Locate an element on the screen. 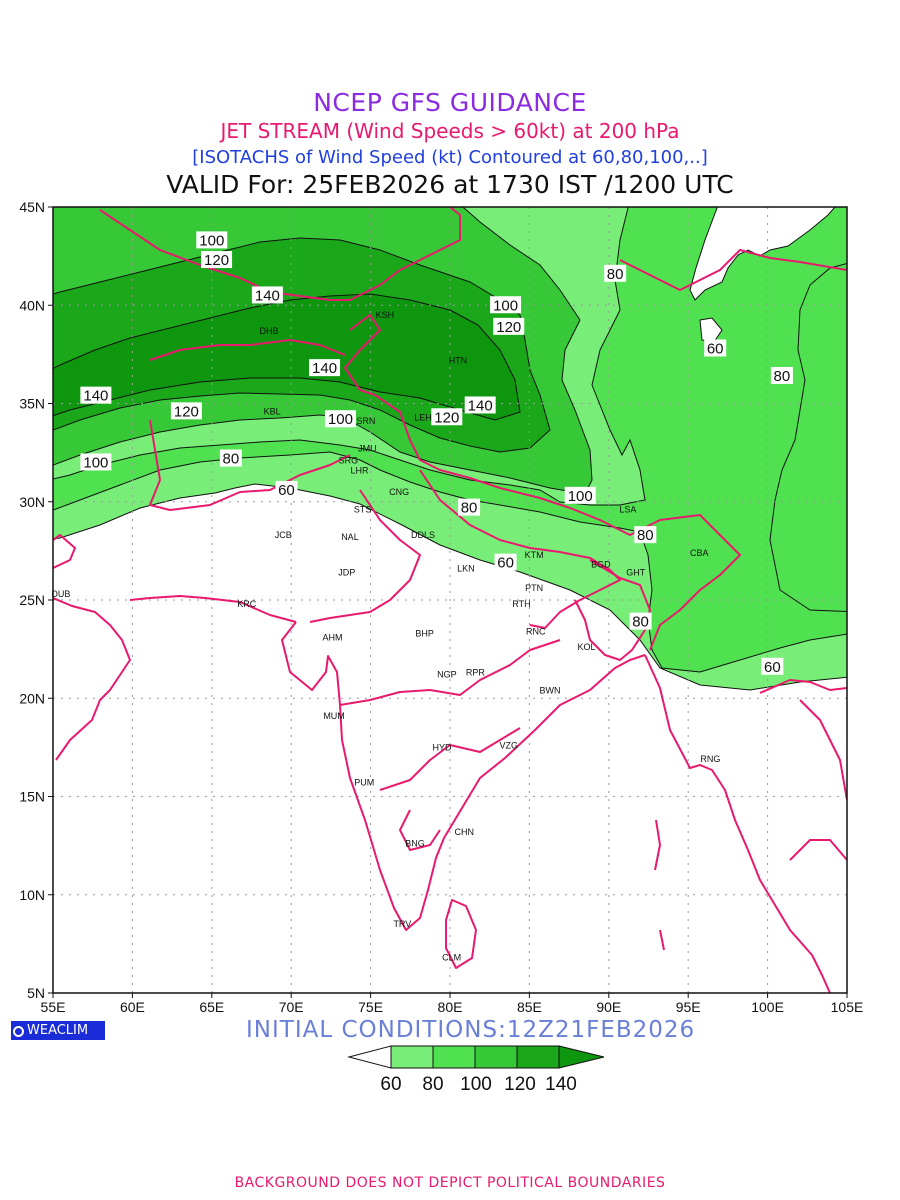  lat-tick-label: 25N is located at coordinates (32, 600).